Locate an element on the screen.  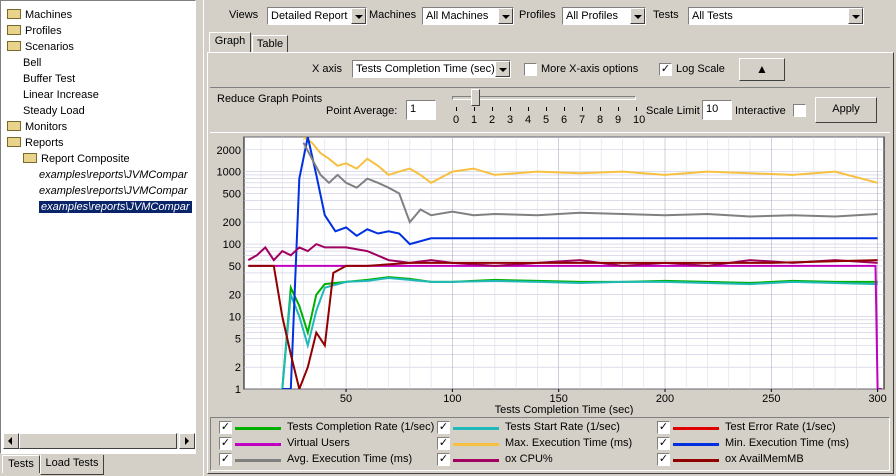
tests-label: Tests is located at coordinates (666, 15).